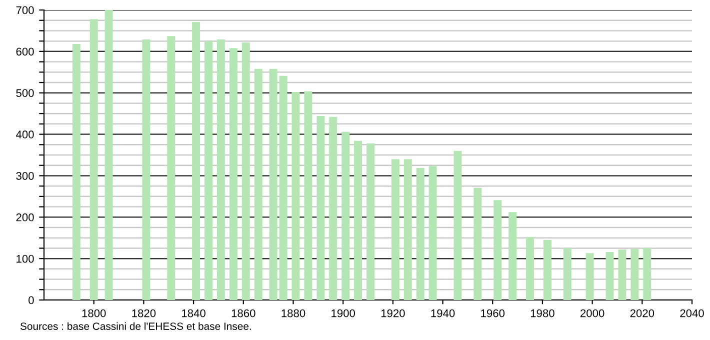 This screenshot has height=340, width=710. What do you see at coordinates (31, 300) in the screenshot?
I see `y-tick-label: 0` at bounding box center [31, 300].